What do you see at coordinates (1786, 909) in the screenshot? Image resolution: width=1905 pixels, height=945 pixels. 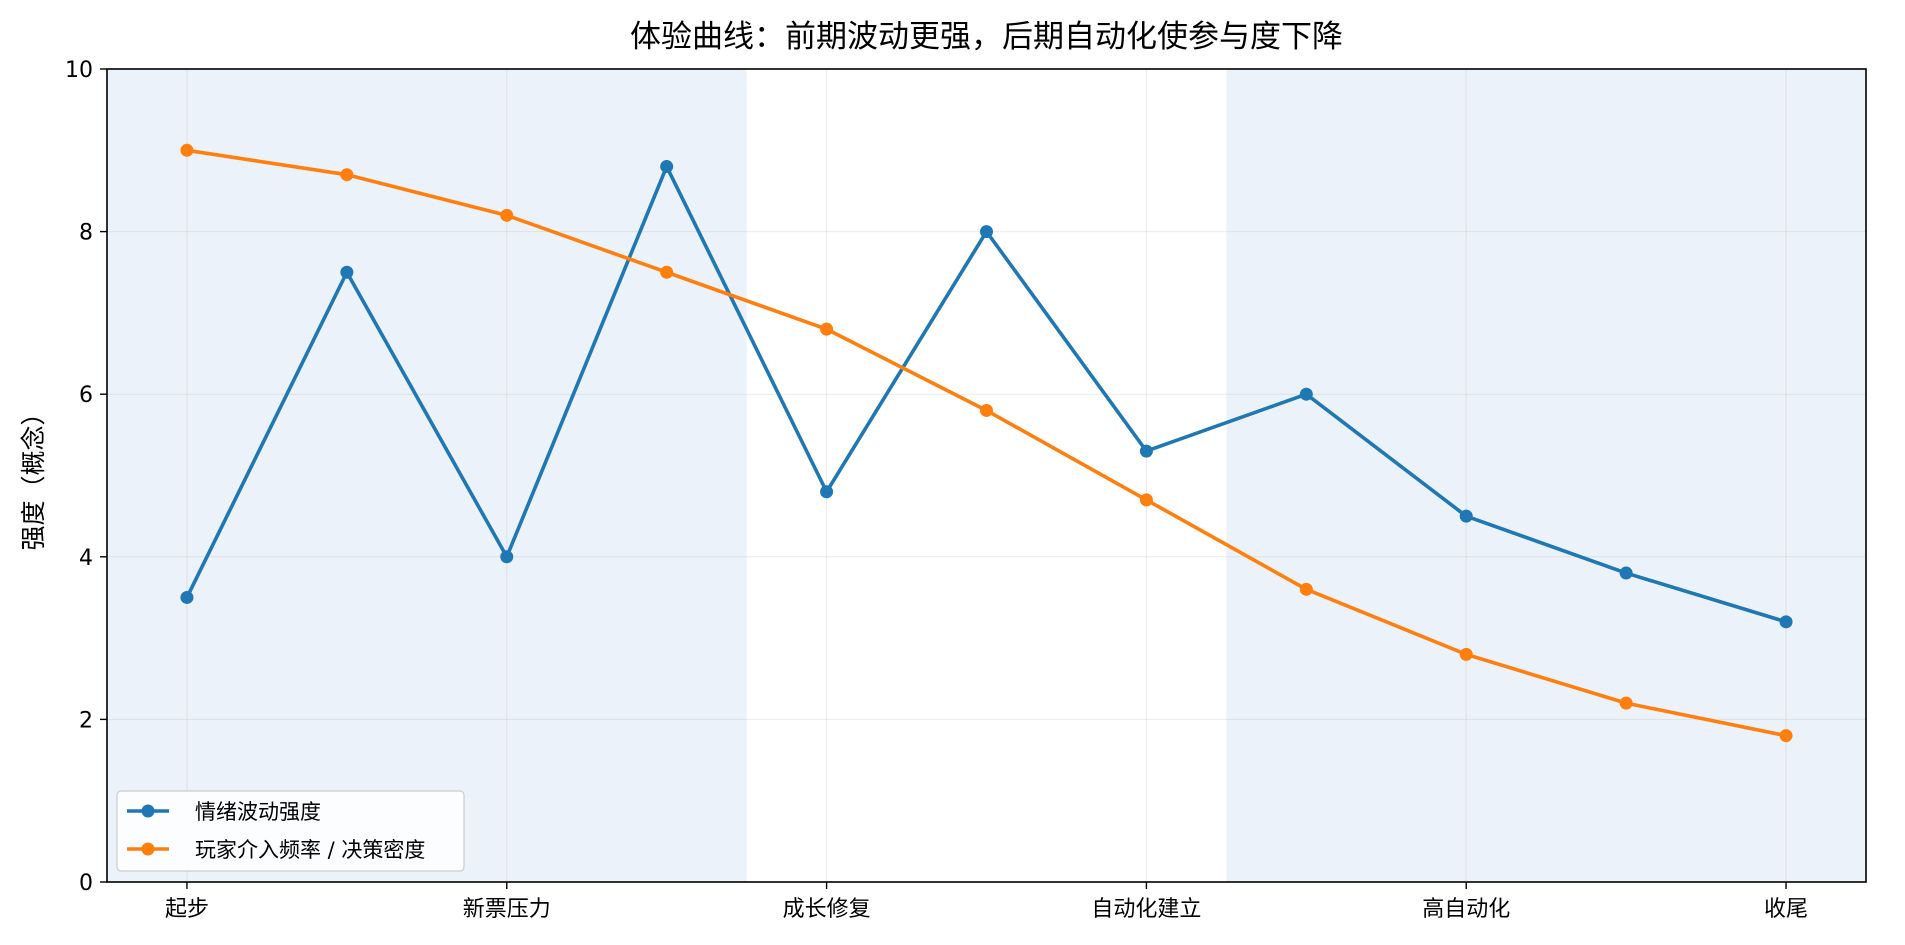 I see `x-tick-label: 收尾` at bounding box center [1786, 909].